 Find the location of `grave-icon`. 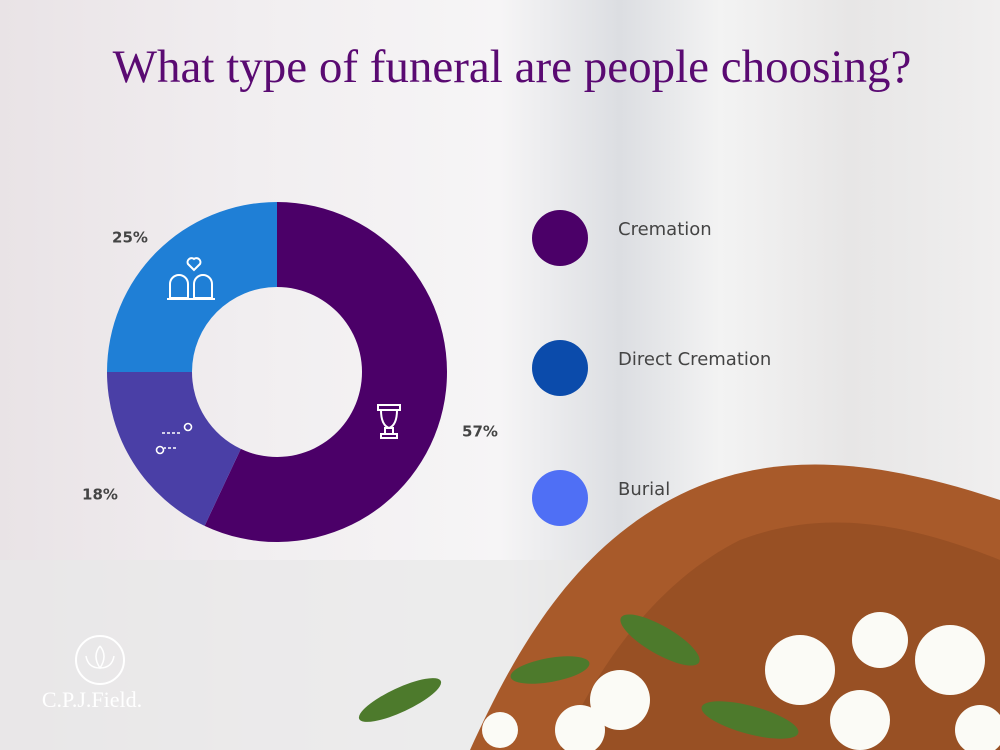

grave-icon is located at coordinates (191, 278).